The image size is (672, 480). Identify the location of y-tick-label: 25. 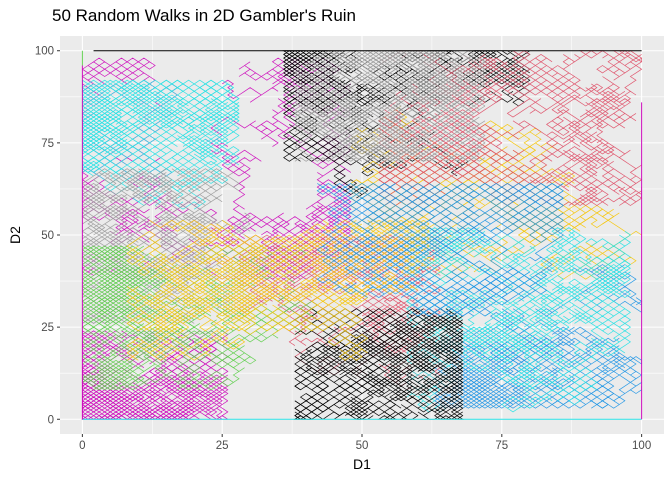
(47, 328).